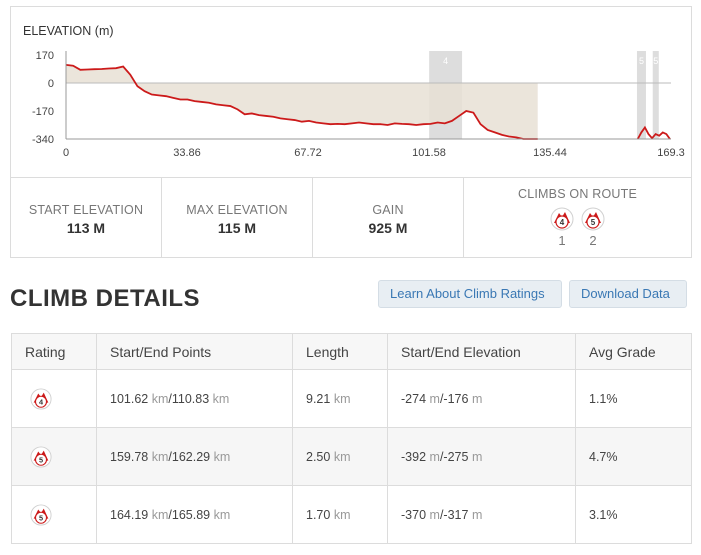 The height and width of the screenshot is (555, 701). I want to click on climbs-on-route-stat: CLIMBS ON ROUTE 4 1 5, so click(577, 218).